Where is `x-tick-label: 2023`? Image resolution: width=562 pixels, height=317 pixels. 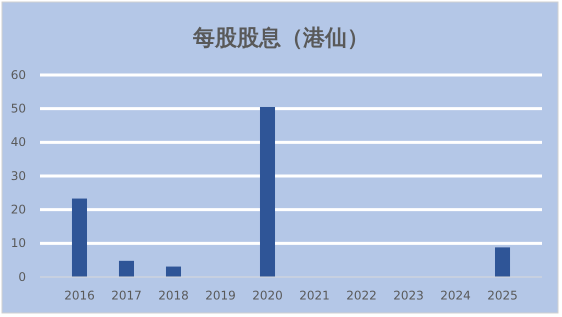 x-tick-label: 2023 is located at coordinates (408, 295).